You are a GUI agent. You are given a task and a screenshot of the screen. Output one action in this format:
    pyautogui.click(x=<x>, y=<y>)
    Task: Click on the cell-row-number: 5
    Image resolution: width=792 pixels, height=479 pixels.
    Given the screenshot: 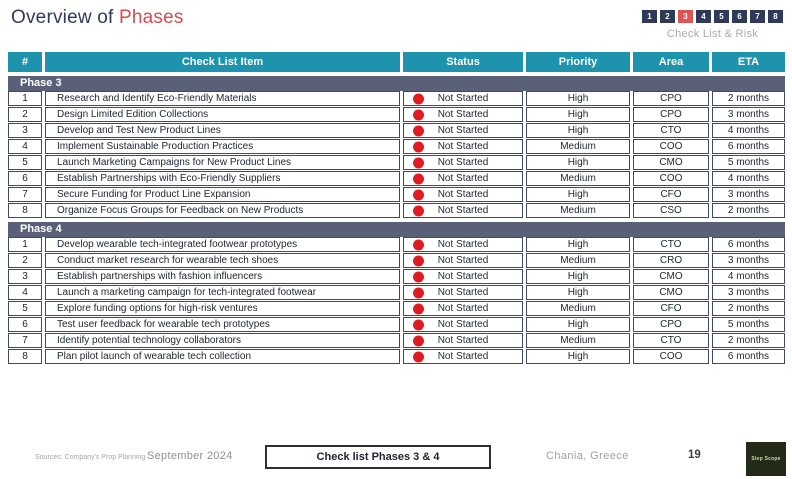 What is the action you would take?
    pyautogui.click(x=25, y=162)
    